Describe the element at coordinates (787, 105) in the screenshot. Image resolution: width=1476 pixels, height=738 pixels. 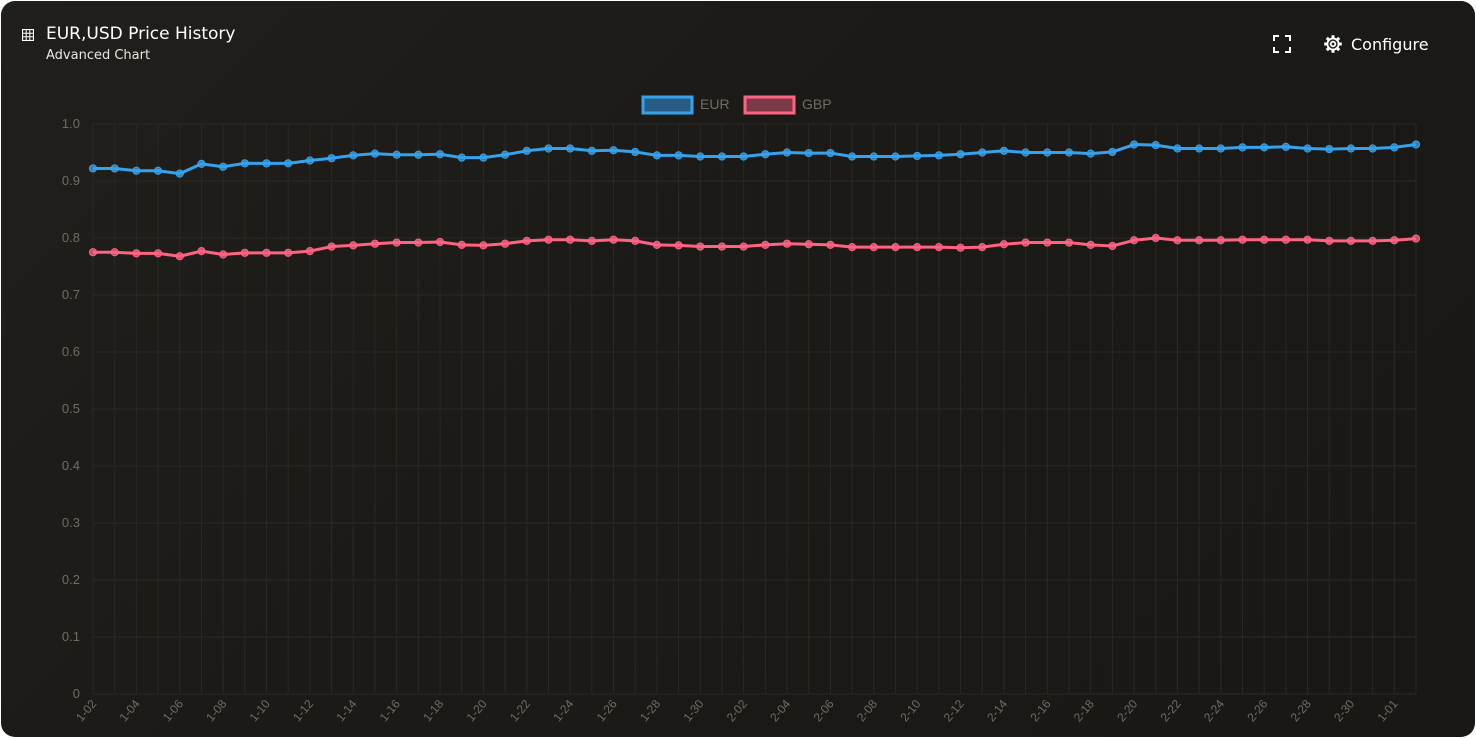
I see `legend-item-gbp: GBP` at that location.